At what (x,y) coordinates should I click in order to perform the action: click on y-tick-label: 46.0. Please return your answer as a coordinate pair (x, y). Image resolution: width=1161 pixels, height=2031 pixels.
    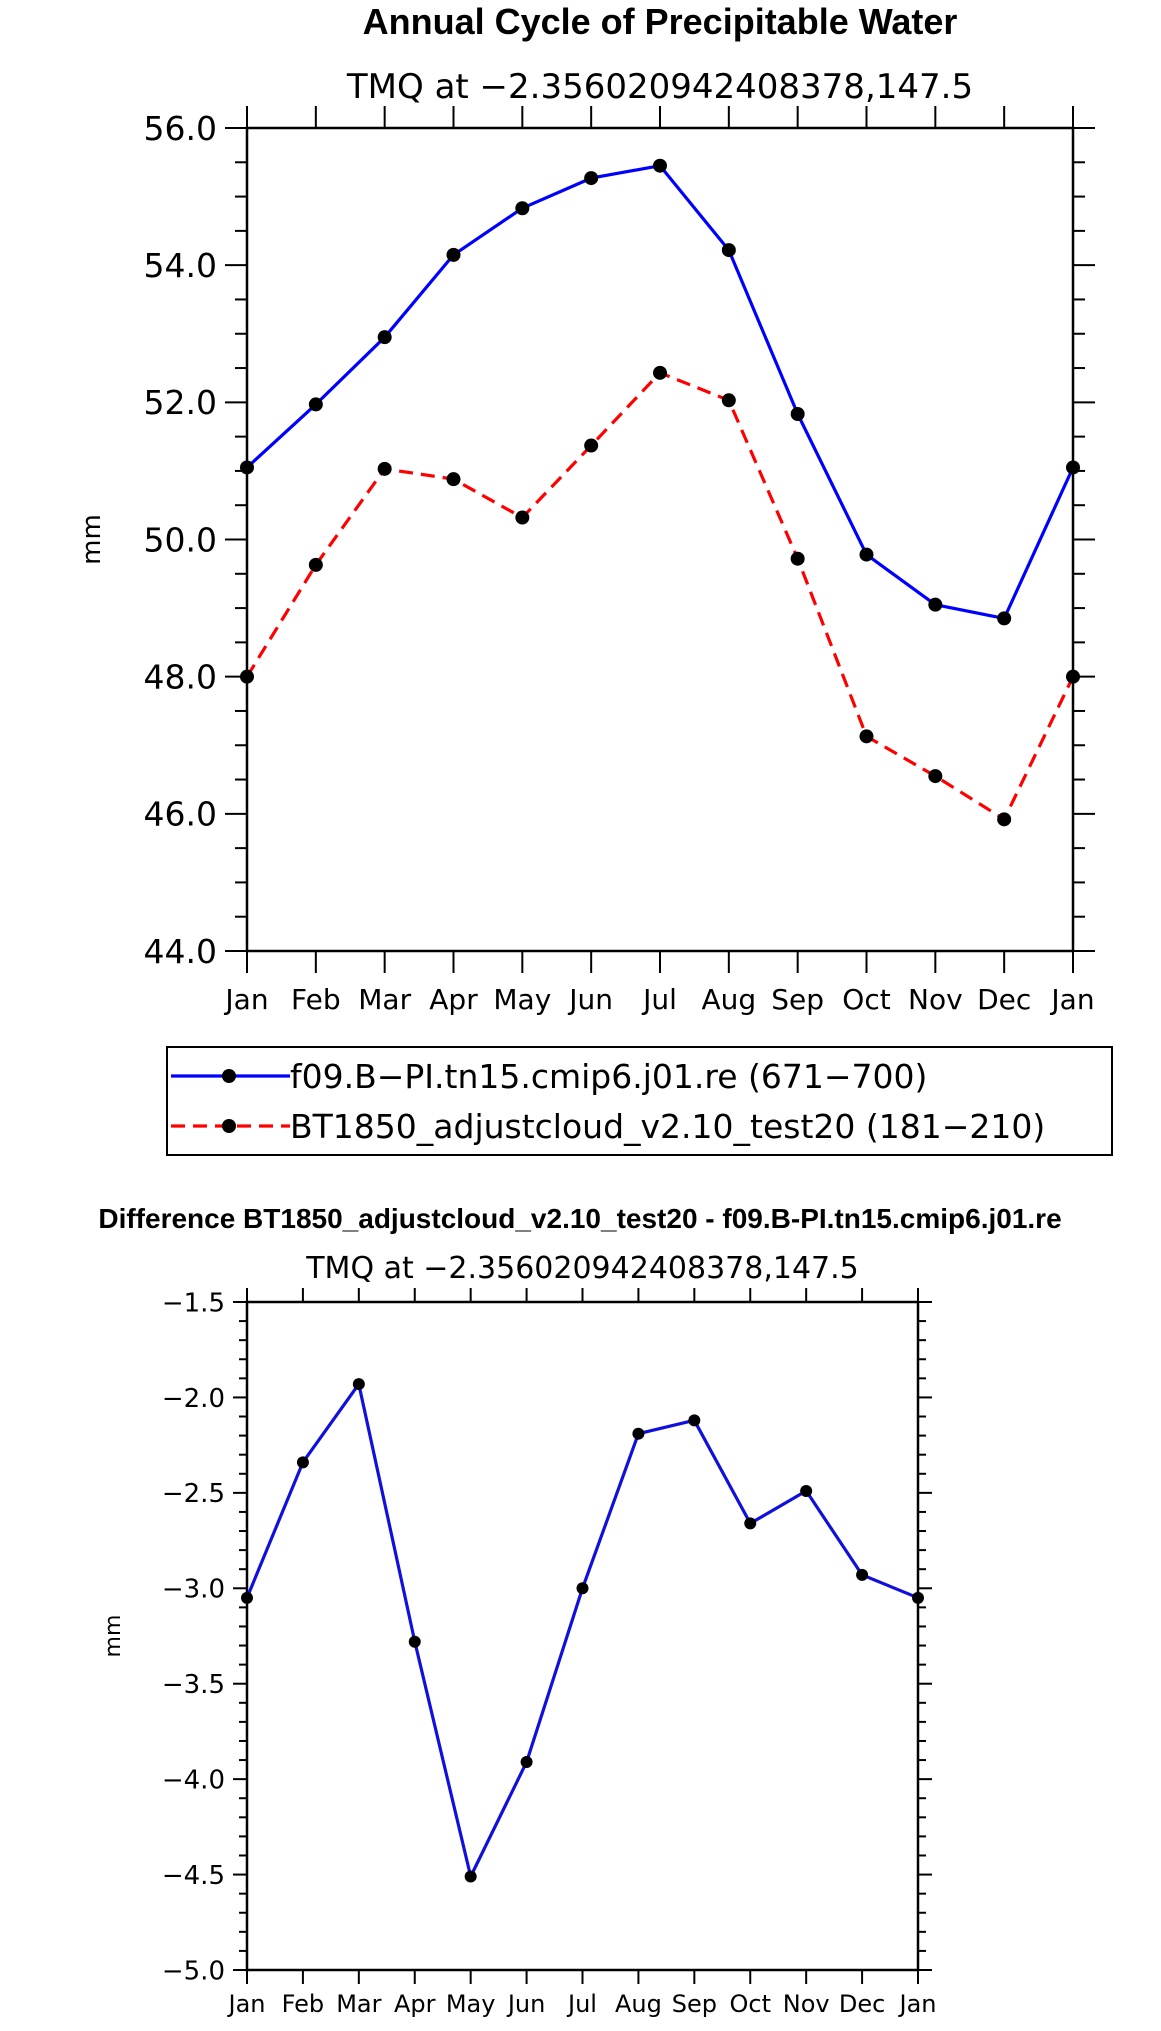
    Looking at the image, I should click on (180, 814).